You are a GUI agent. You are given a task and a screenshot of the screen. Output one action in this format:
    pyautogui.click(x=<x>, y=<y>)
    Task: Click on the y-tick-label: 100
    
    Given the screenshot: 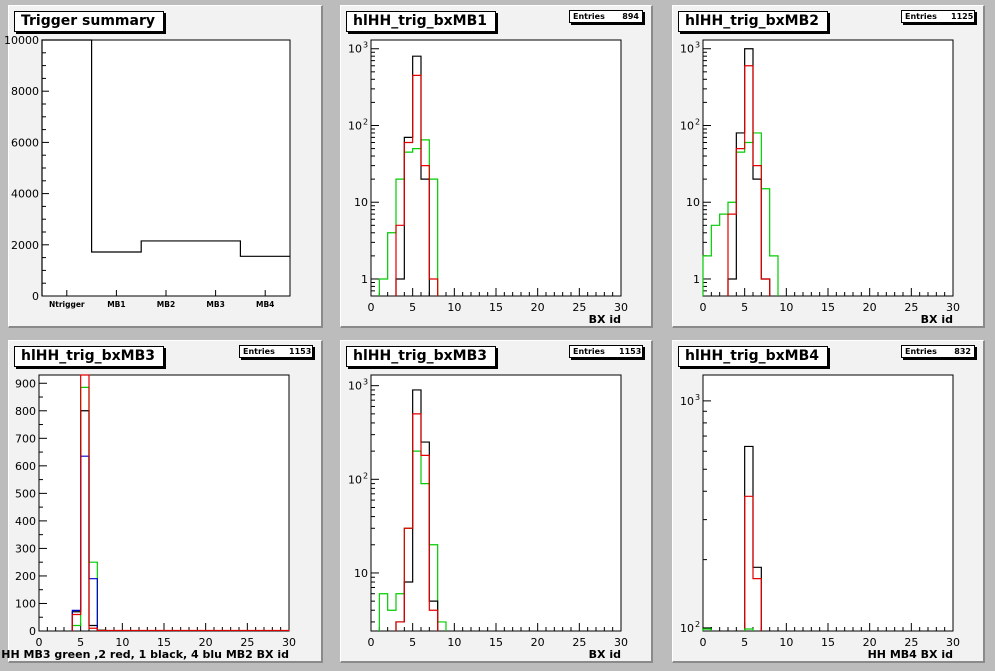 What is the action you would take?
    pyautogui.click(x=25, y=603)
    